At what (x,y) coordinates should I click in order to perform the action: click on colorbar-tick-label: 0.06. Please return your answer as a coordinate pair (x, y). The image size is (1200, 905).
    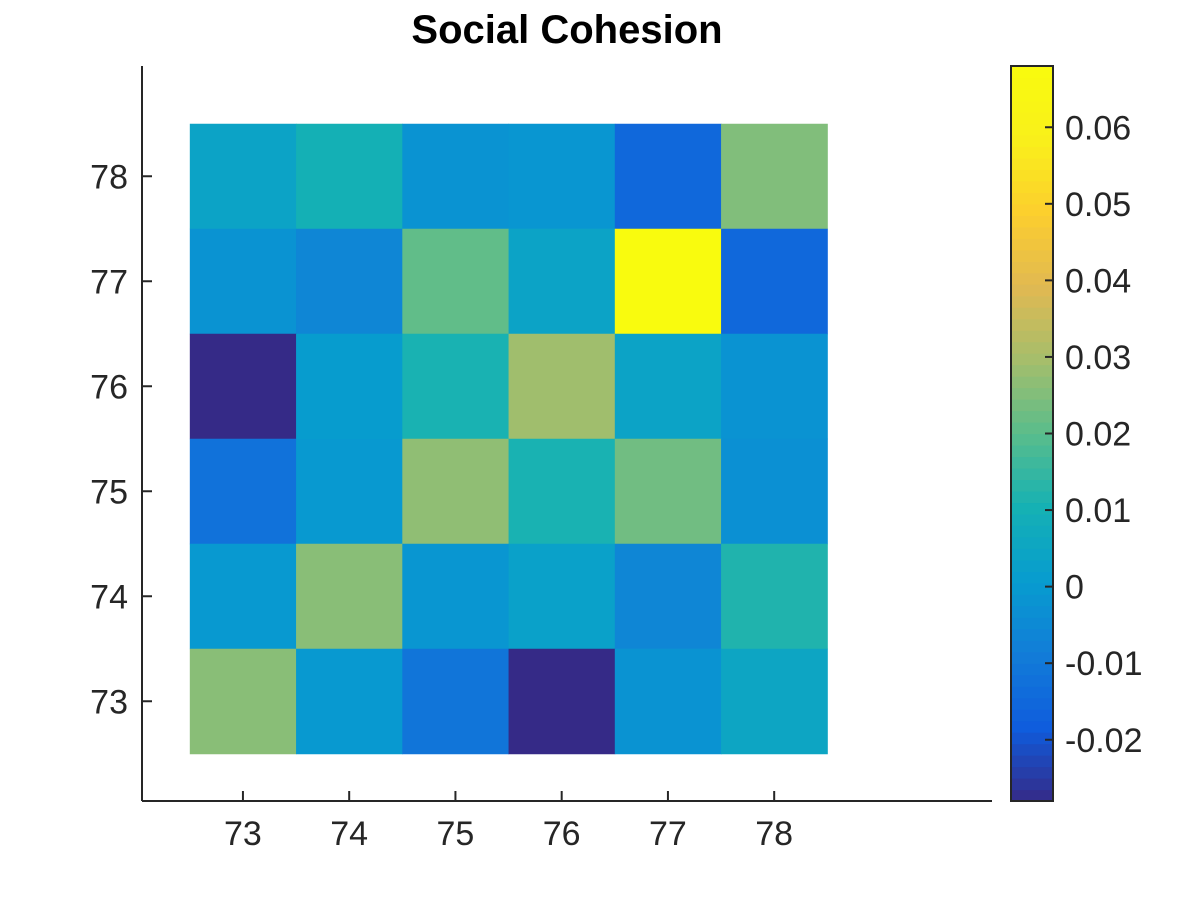
    Looking at the image, I should click on (1098, 128).